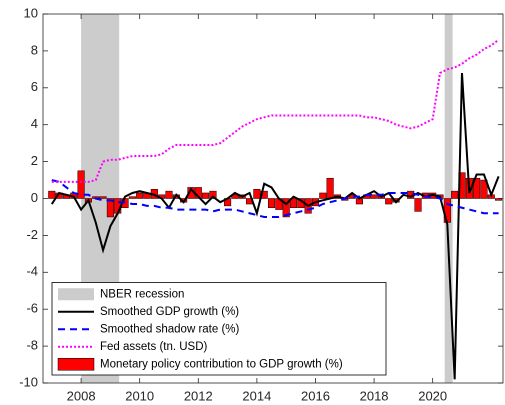 The width and height of the screenshot is (505, 405). I want to click on x-tick-label: 2020, so click(432, 395).